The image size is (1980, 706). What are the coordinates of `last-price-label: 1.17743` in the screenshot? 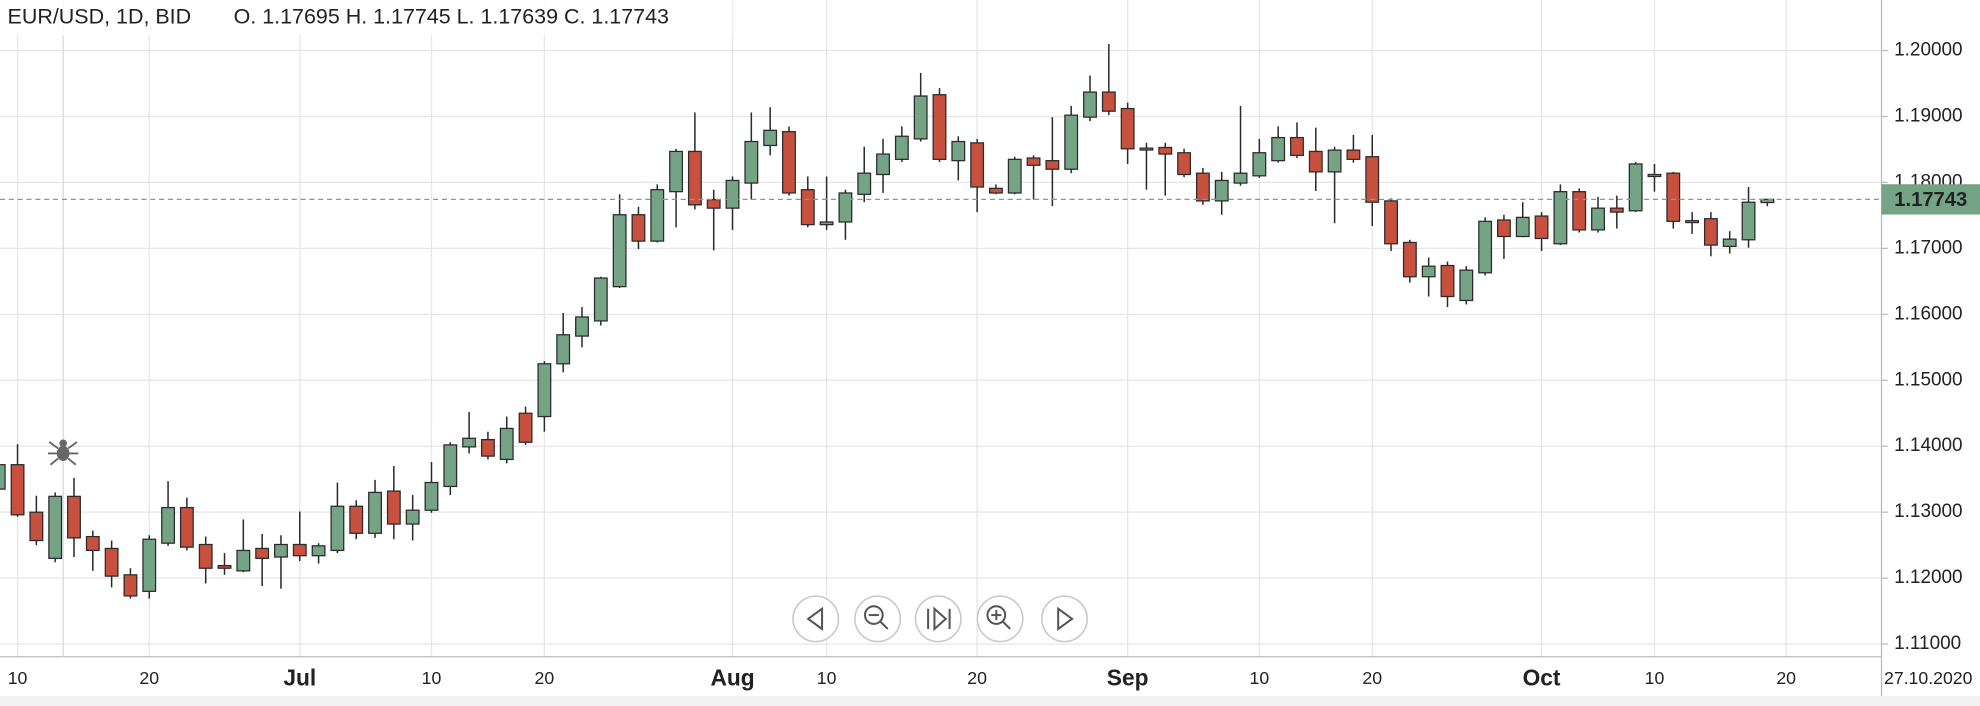 It's located at (1930, 200).